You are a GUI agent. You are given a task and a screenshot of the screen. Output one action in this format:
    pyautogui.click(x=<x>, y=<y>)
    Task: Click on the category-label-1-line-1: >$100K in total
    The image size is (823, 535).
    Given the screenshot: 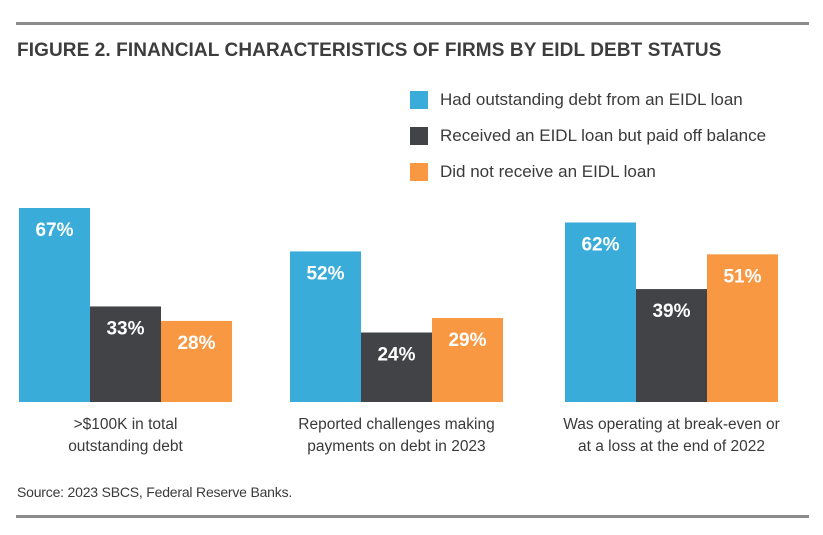 What is the action you would take?
    pyautogui.click(x=126, y=424)
    